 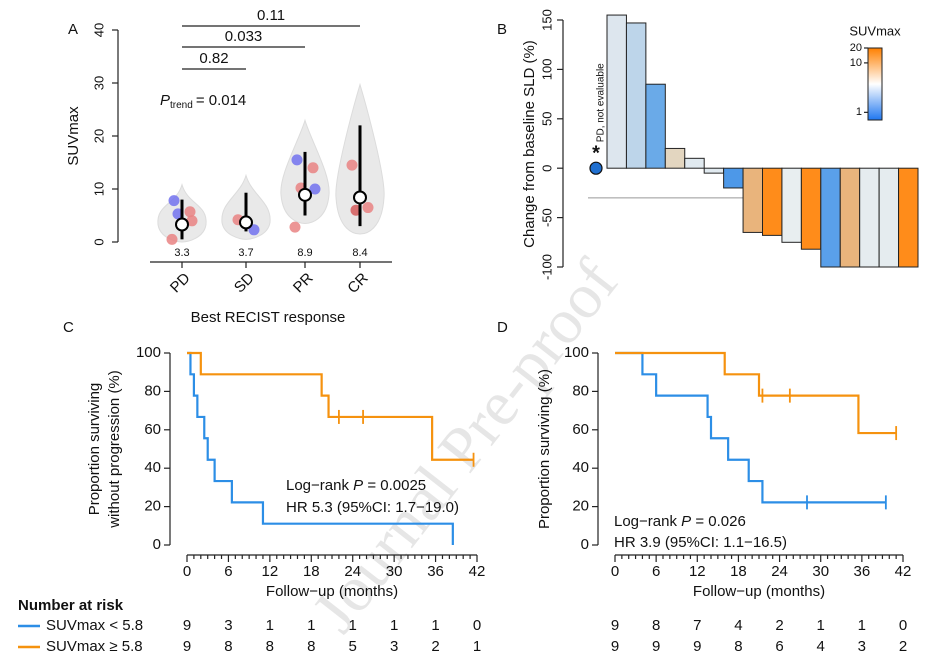 I want to click on annotation-prefix: Log−rank, so click(x=647, y=521).